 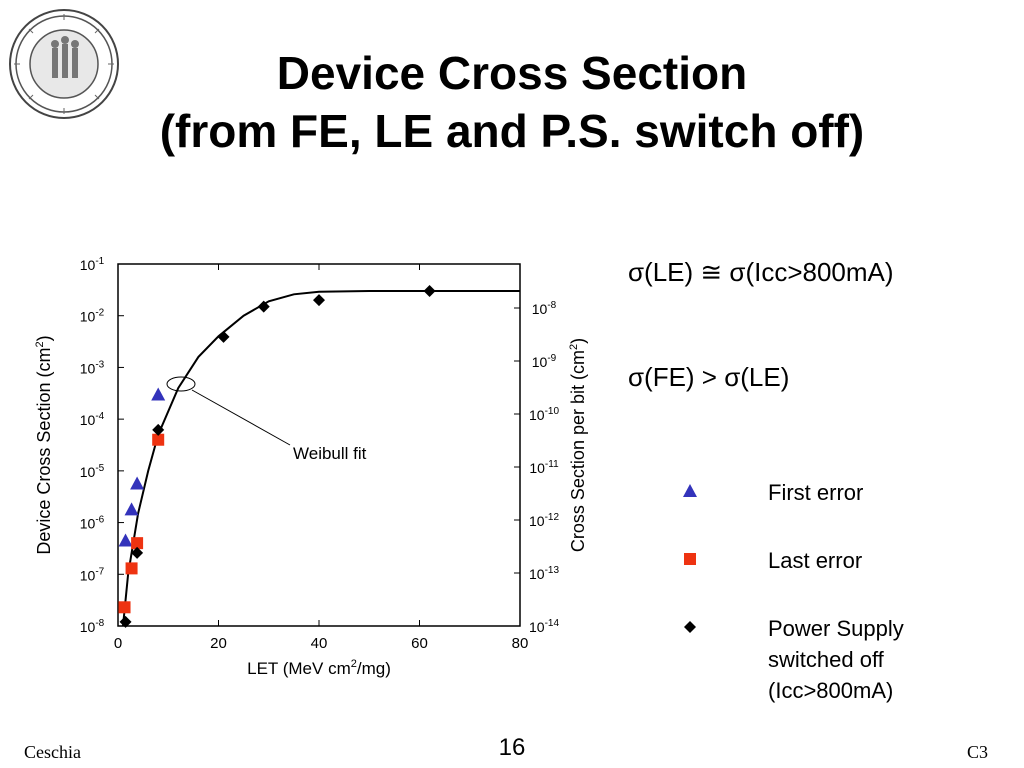 What do you see at coordinates (512, 747) in the screenshot?
I see `footer-page-number: 16` at bounding box center [512, 747].